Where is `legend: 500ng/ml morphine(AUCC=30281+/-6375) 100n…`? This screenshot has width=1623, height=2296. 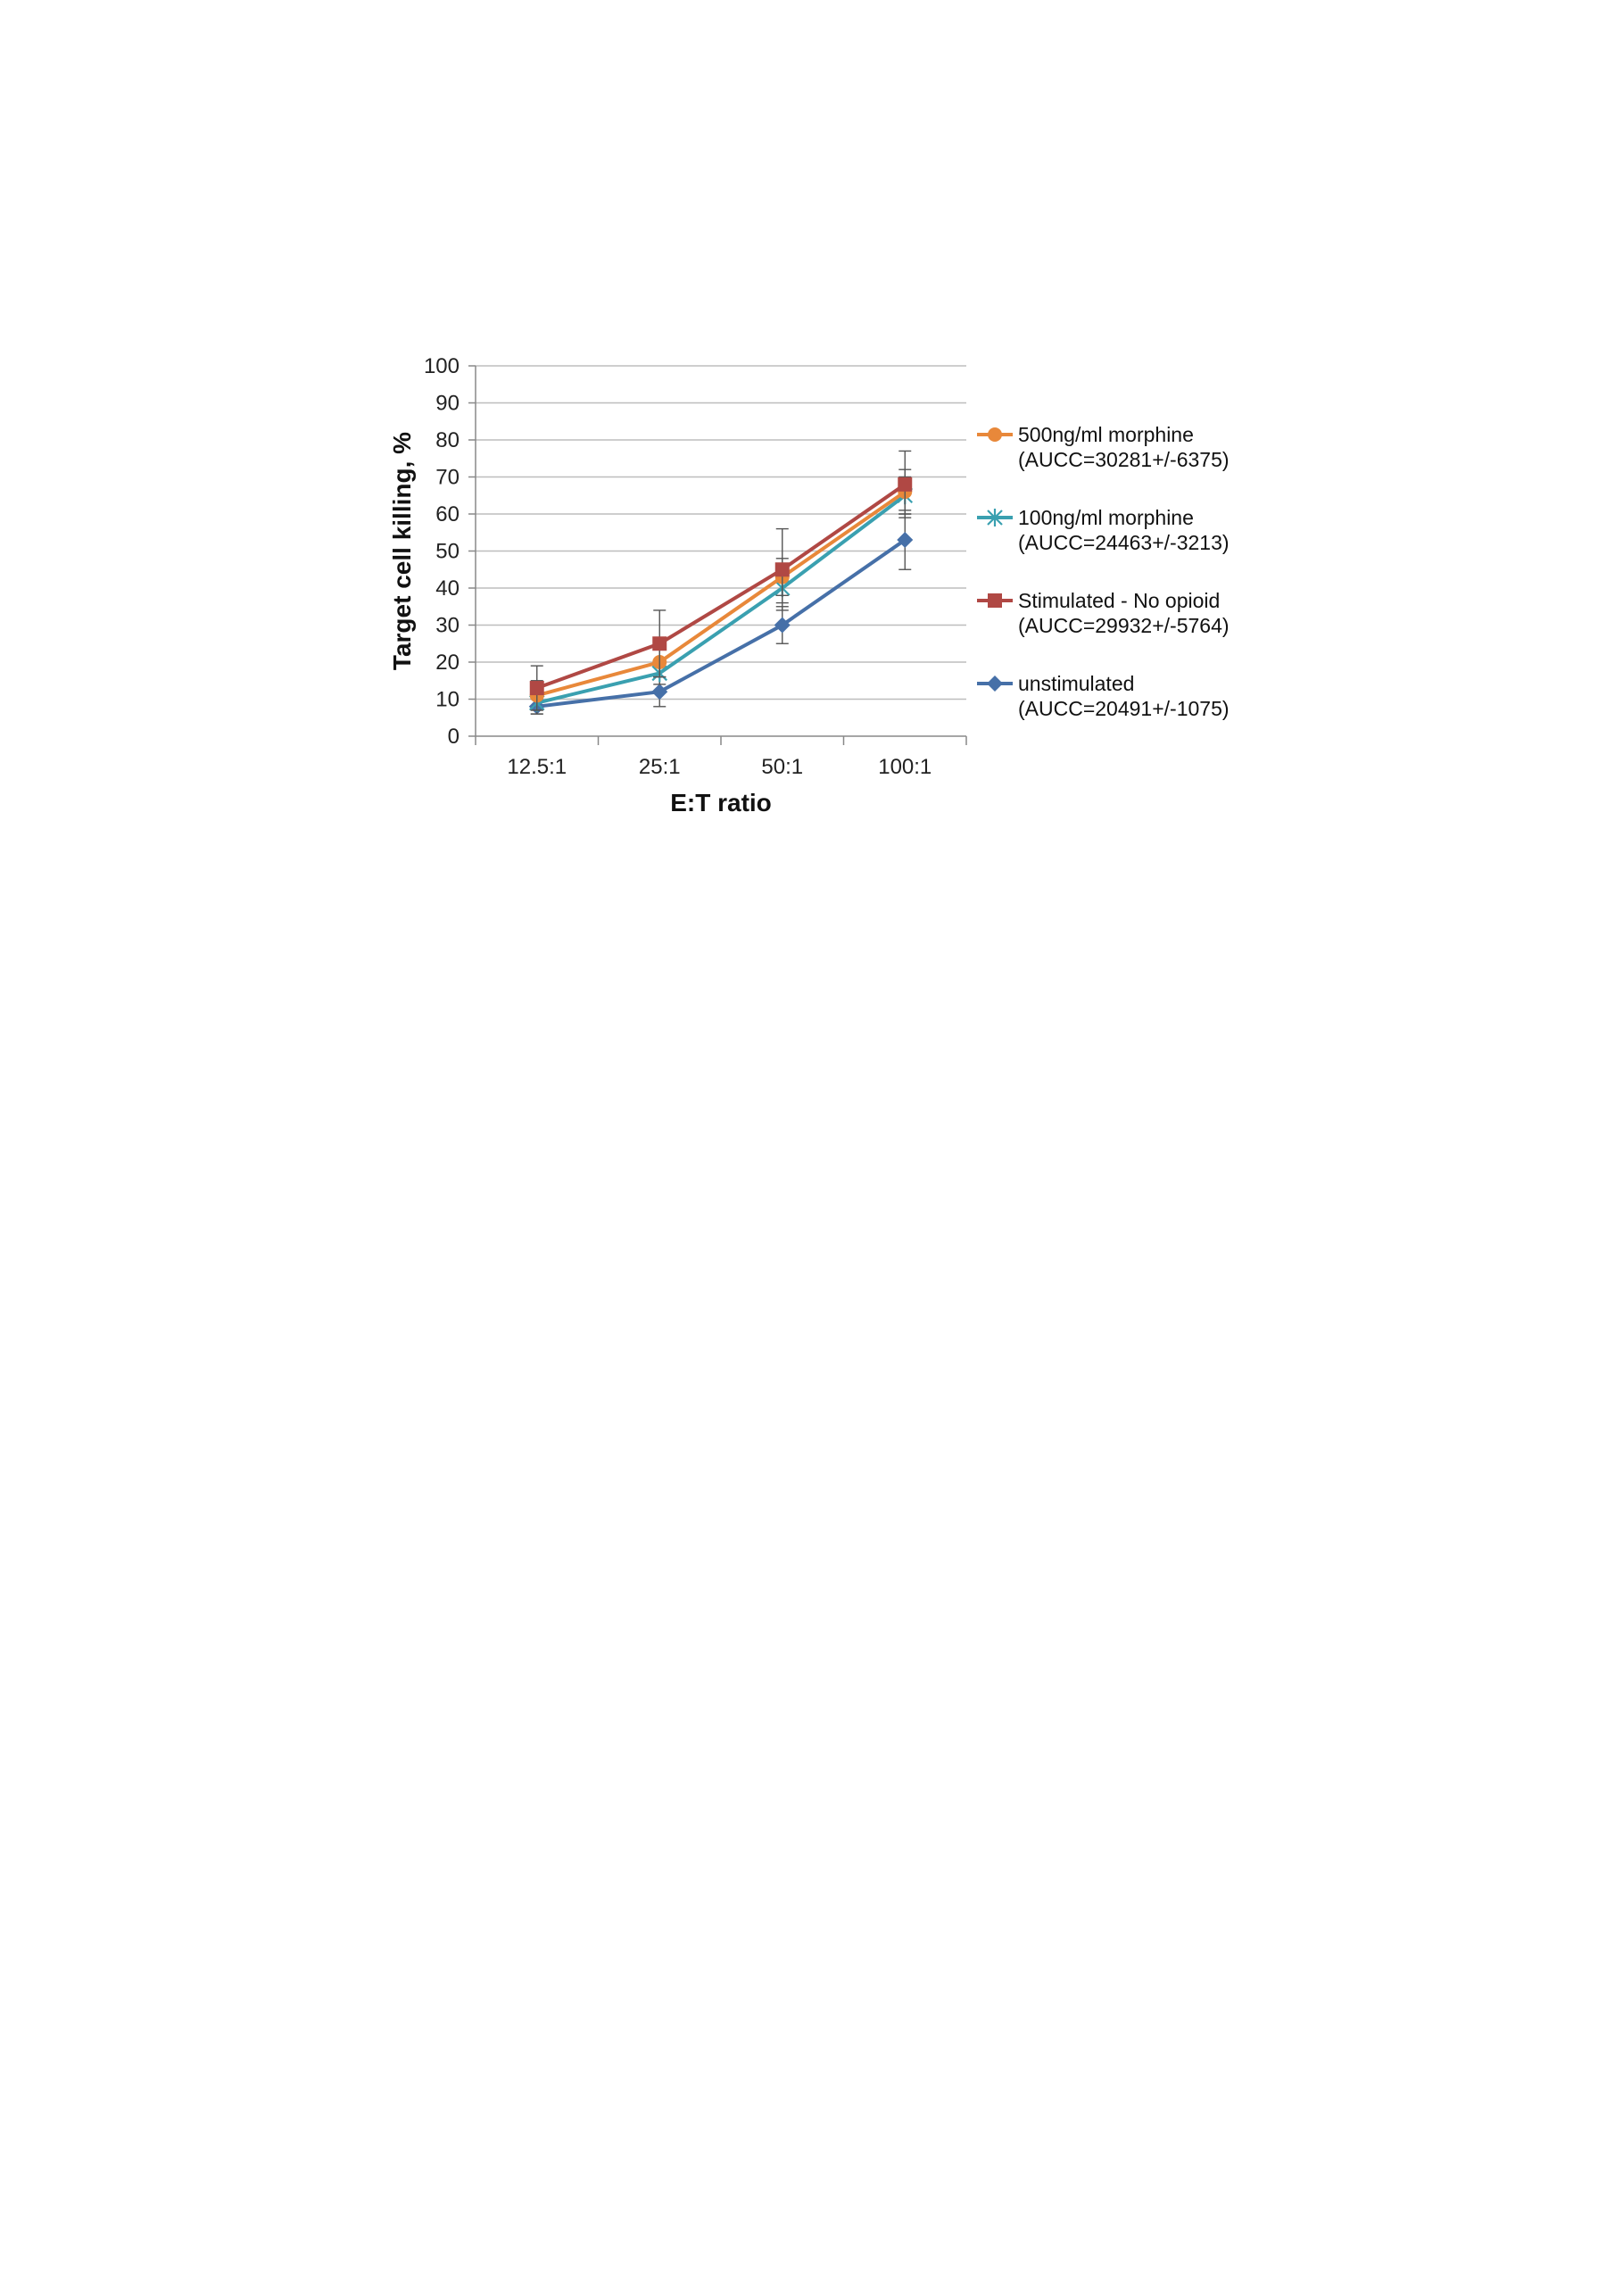
legend: 500ng/ml morphine(AUCC=30281+/-6375) 100n… is located at coordinates (1103, 571).